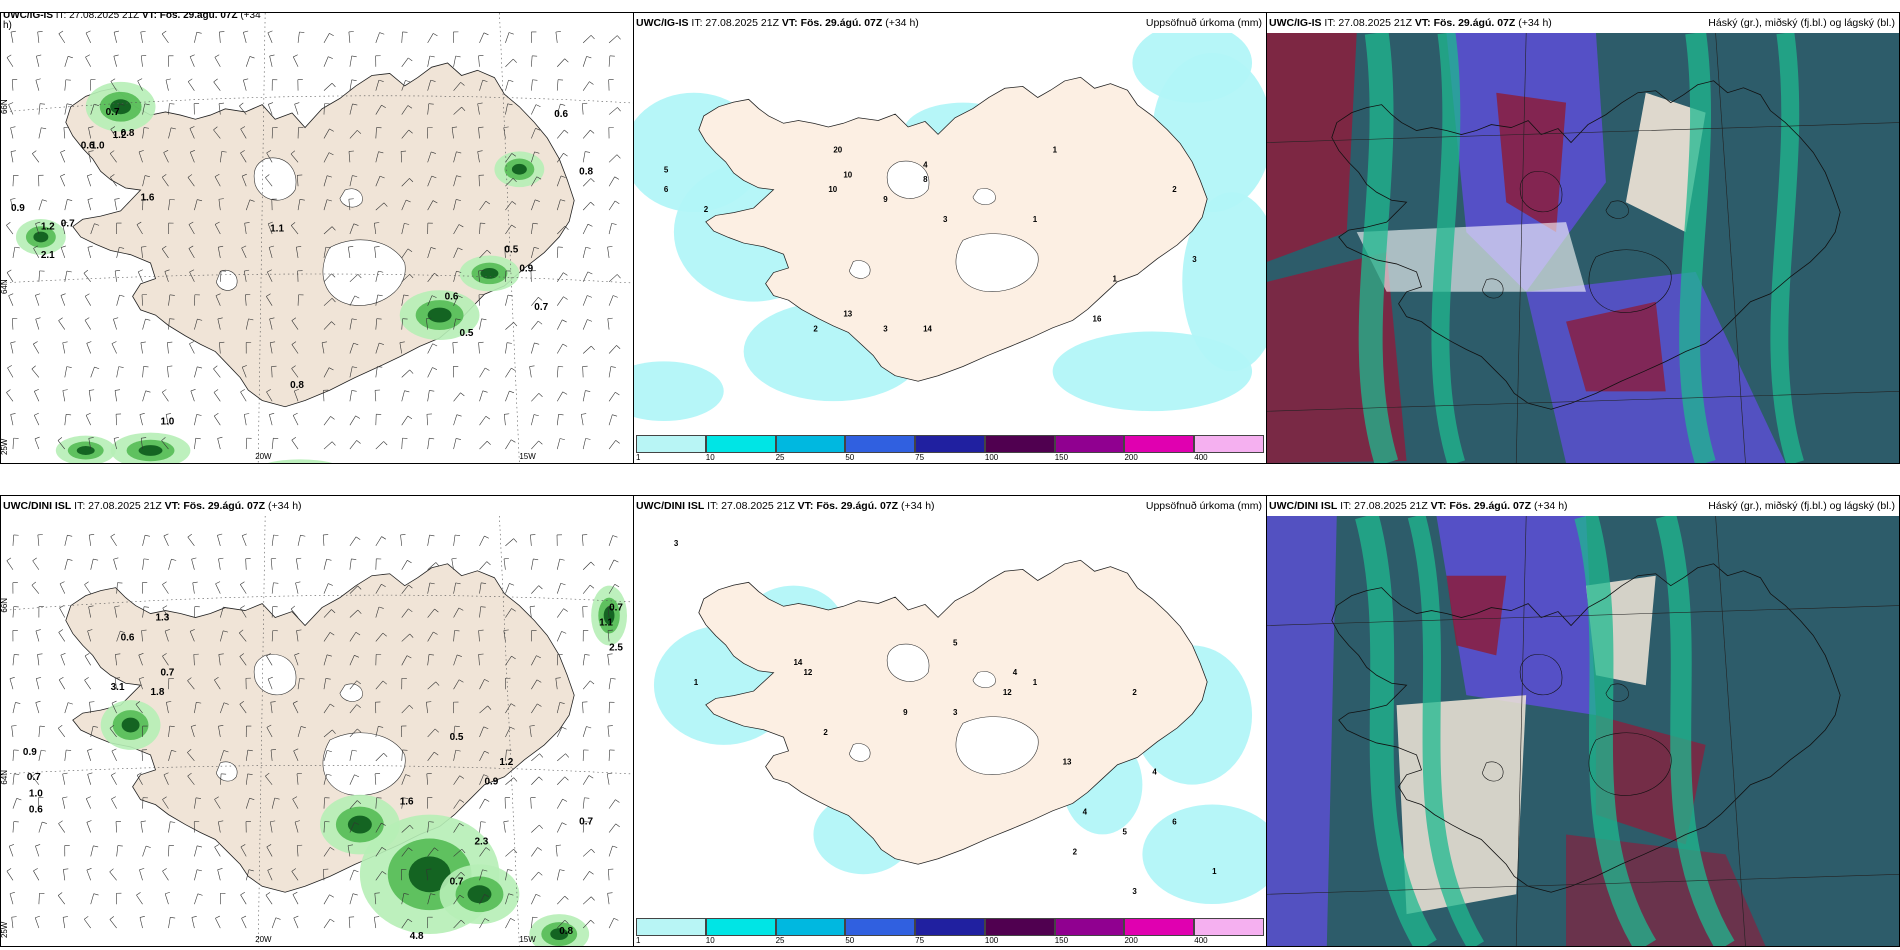 Image resolution: width=1900 pixels, height=950 pixels. I want to click on precip-value-label: 0.5, so click(457, 737).